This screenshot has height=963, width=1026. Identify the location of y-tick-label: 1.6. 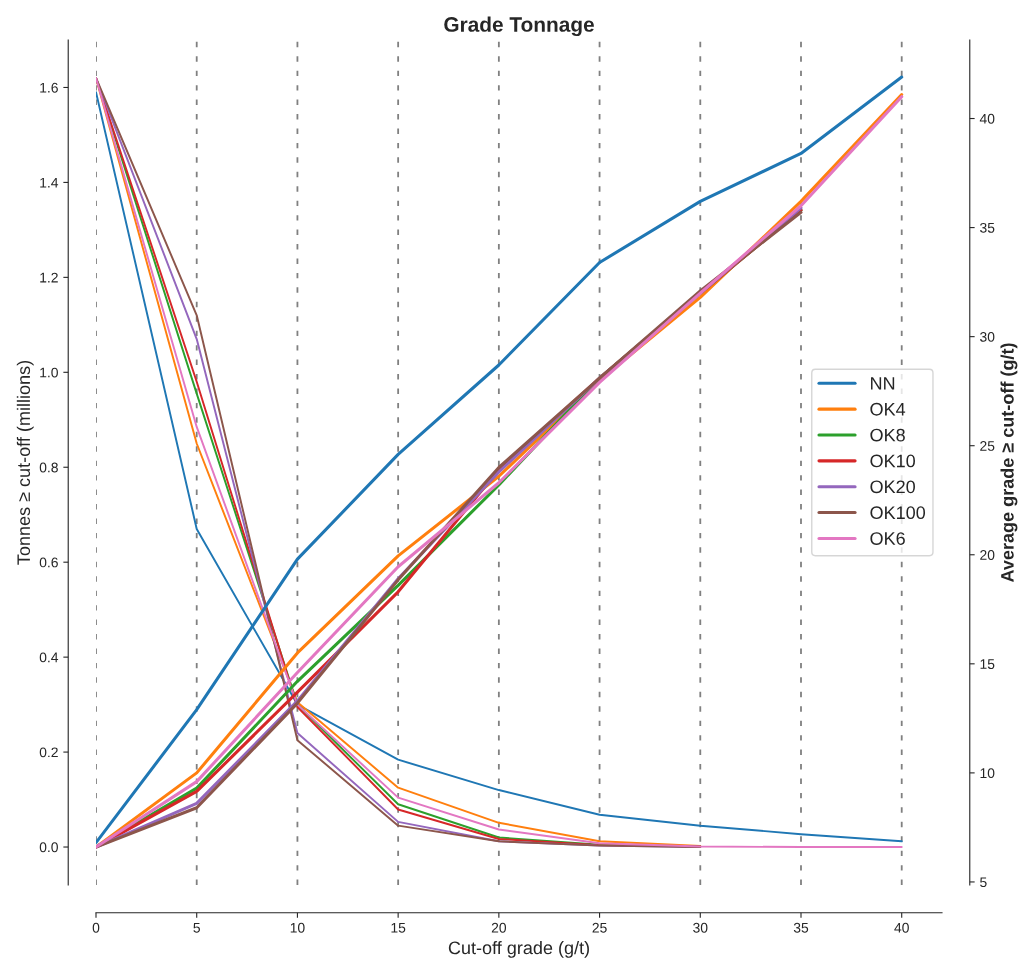
(49, 87).